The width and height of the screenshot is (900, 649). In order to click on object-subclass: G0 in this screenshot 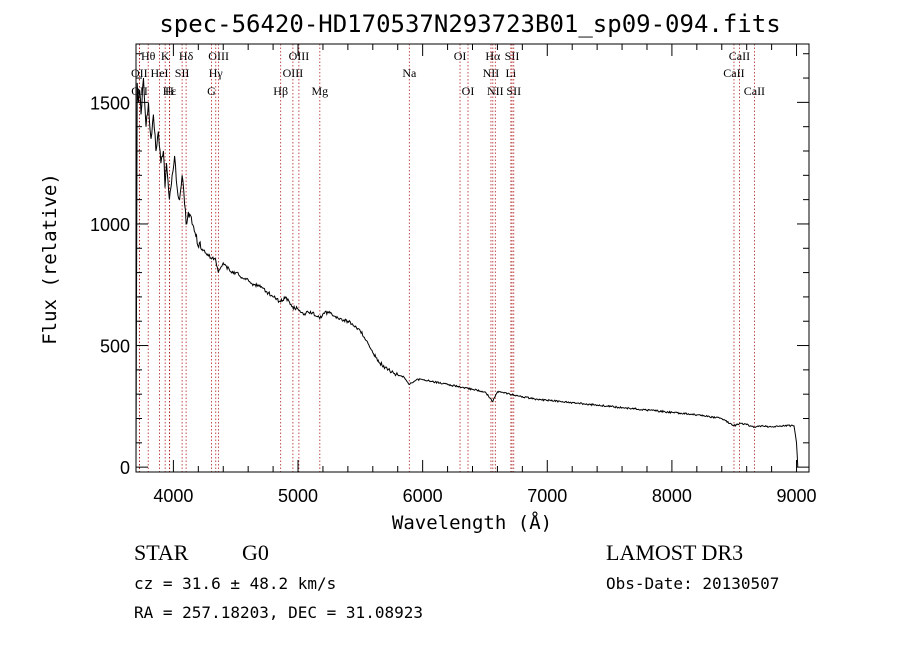, I will do `click(255, 552)`.